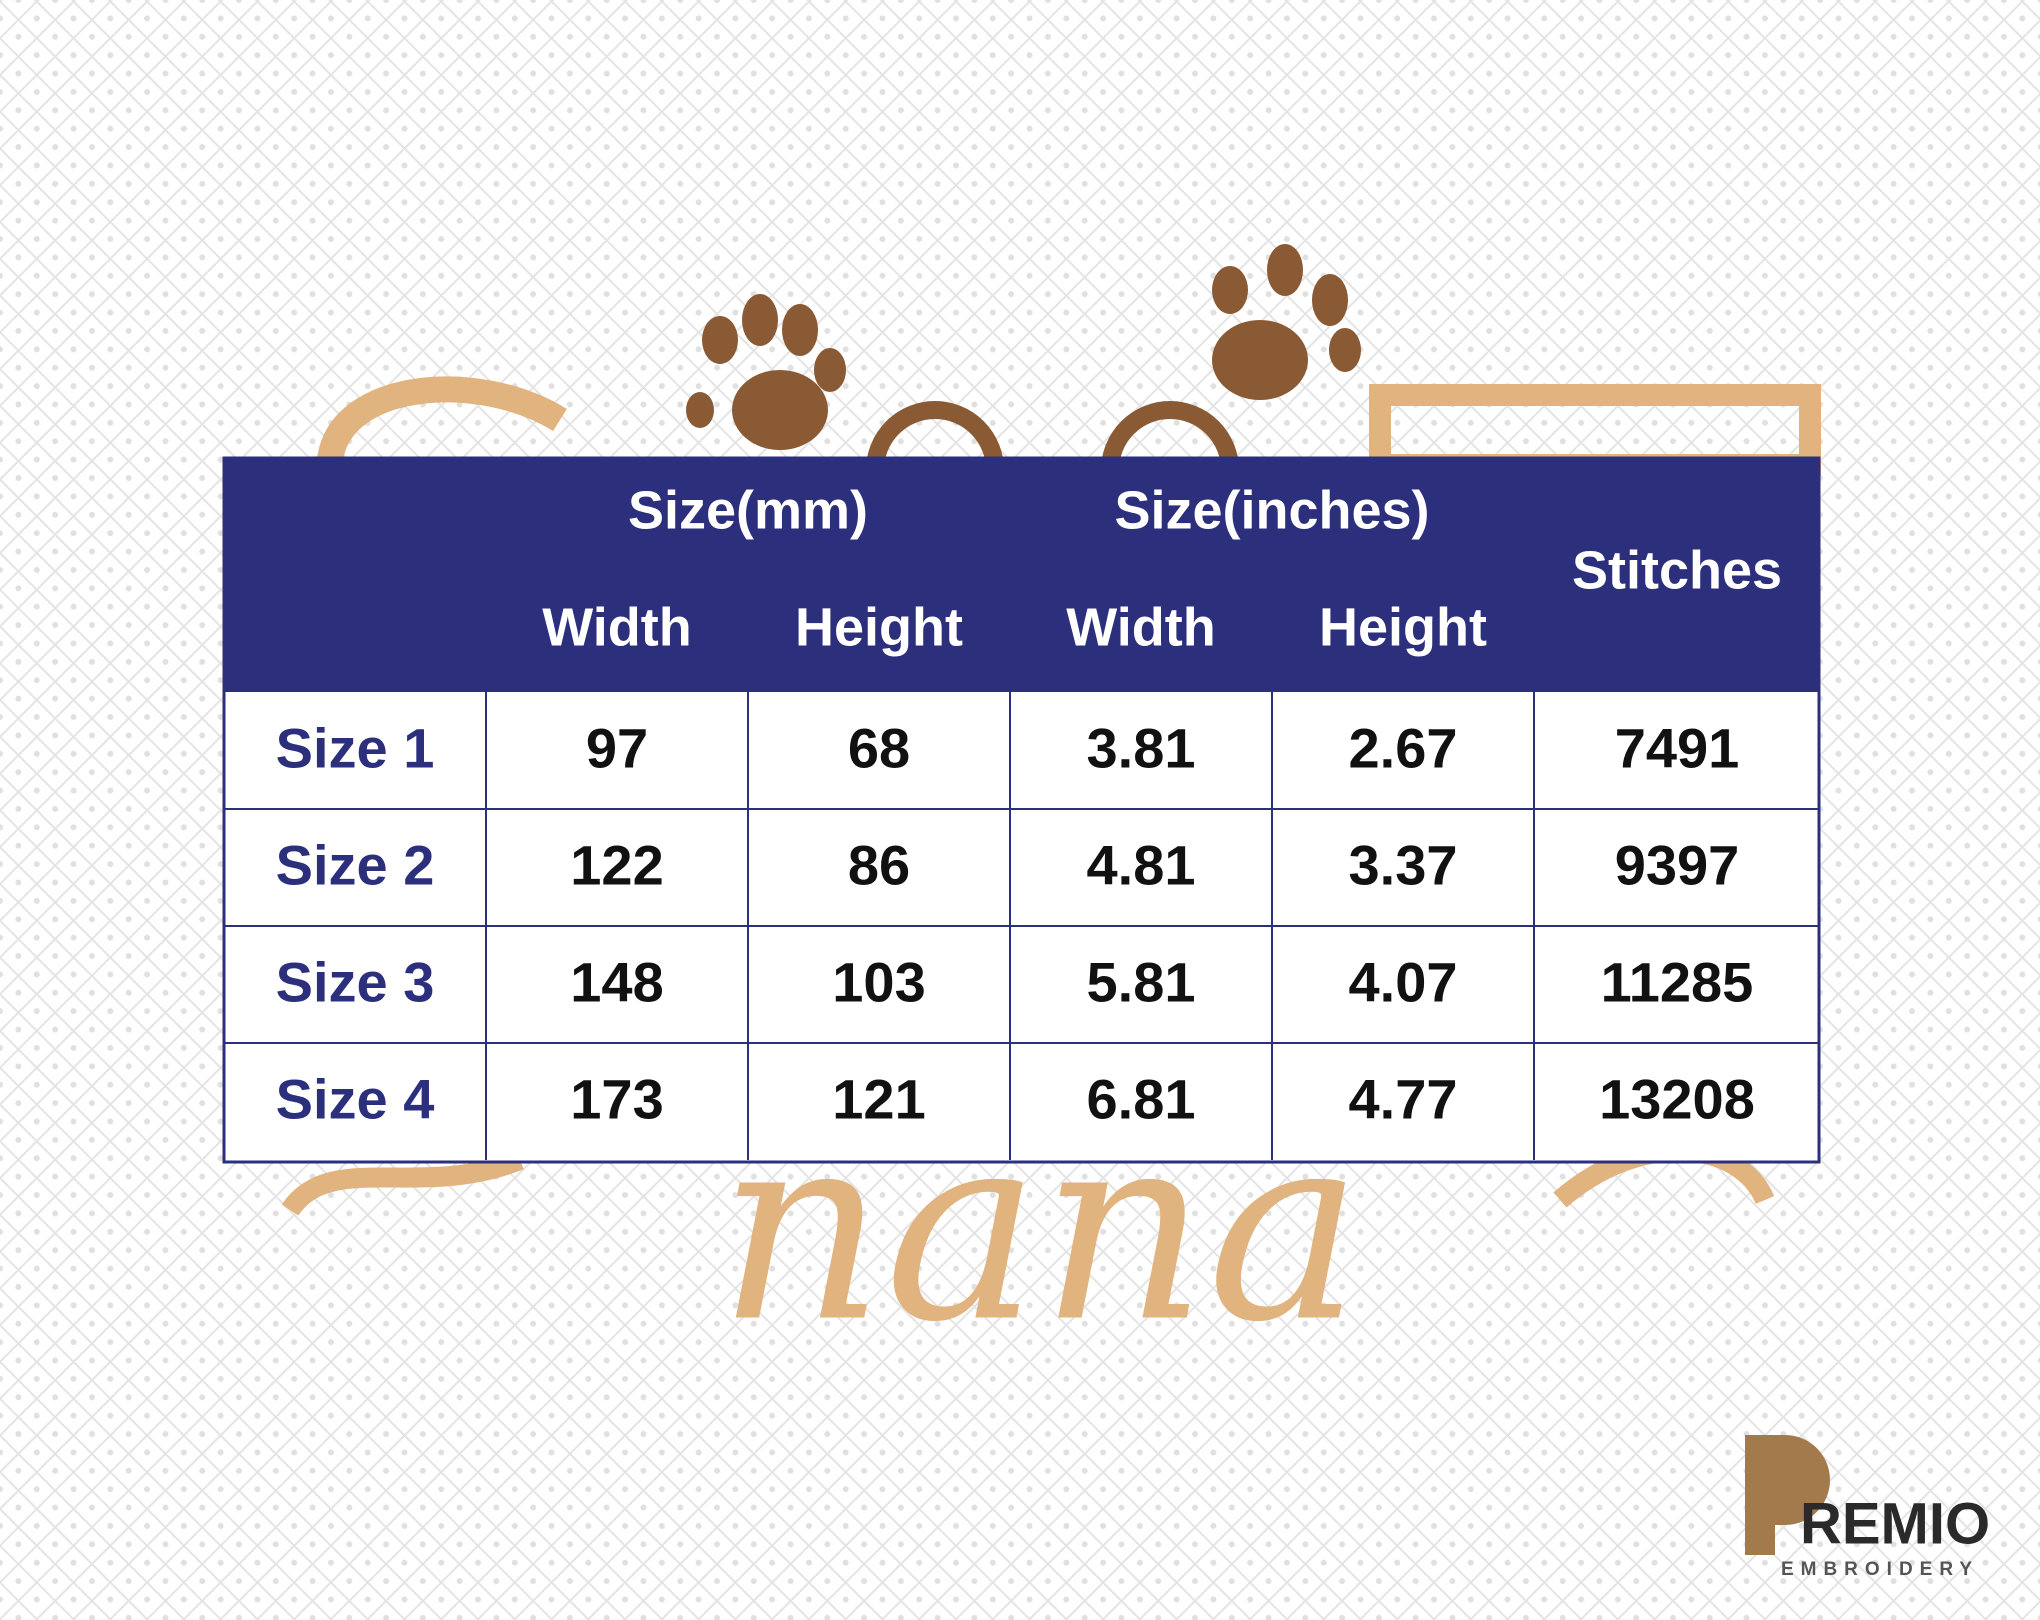 The height and width of the screenshot is (1620, 2040). What do you see at coordinates (1141, 1098) in the screenshot?
I see `cell: 6.81` at bounding box center [1141, 1098].